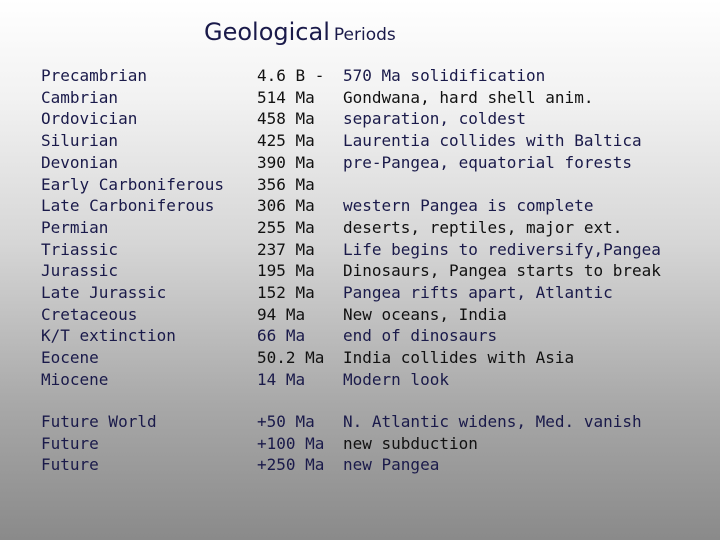 The height and width of the screenshot is (540, 720). Describe the element at coordinates (420, 335) in the screenshot. I see `event-cell: end of dinosaurs` at that location.